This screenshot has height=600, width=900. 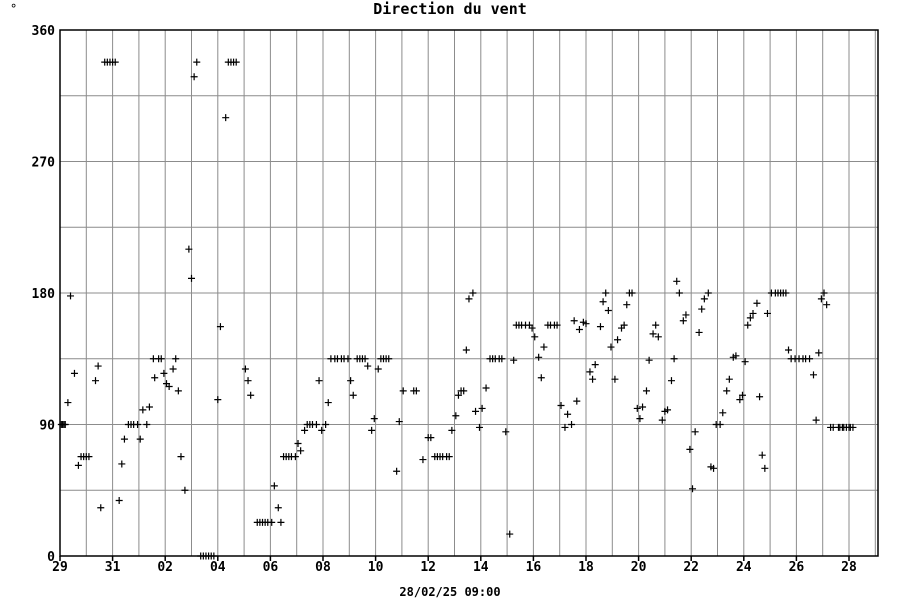 What do you see at coordinates (44, 163) in the screenshot?
I see `y-tick-label: 270` at bounding box center [44, 163].